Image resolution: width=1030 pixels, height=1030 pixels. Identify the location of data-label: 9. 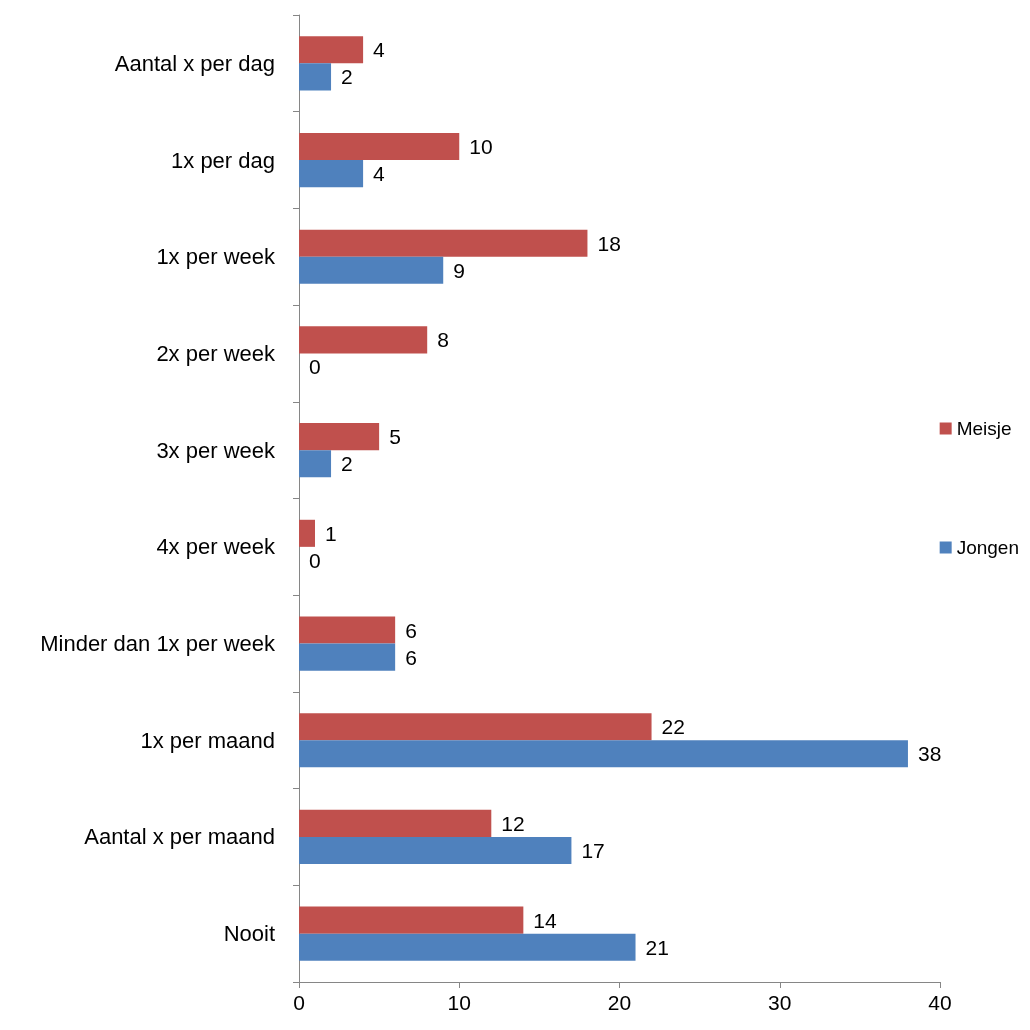
(459, 270).